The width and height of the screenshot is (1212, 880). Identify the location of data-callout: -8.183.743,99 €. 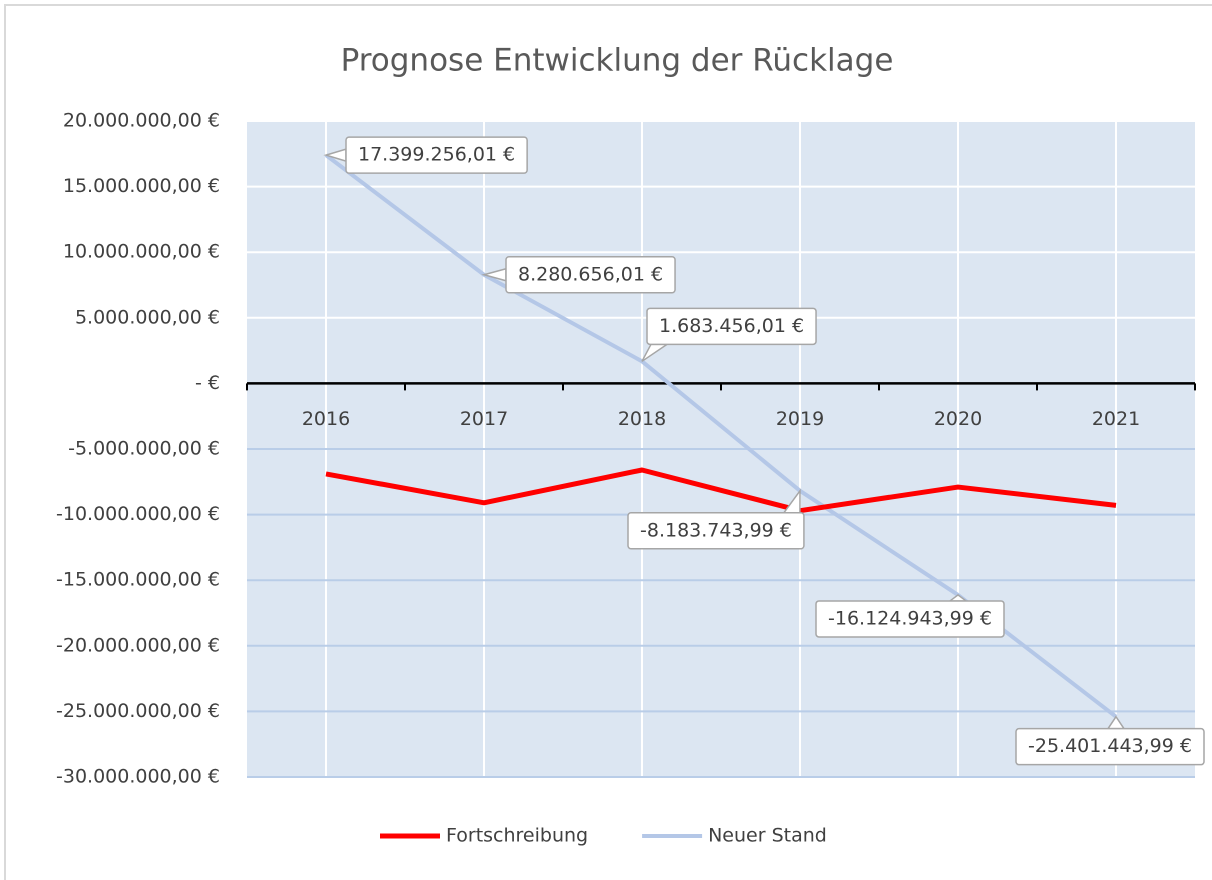
(716, 519).